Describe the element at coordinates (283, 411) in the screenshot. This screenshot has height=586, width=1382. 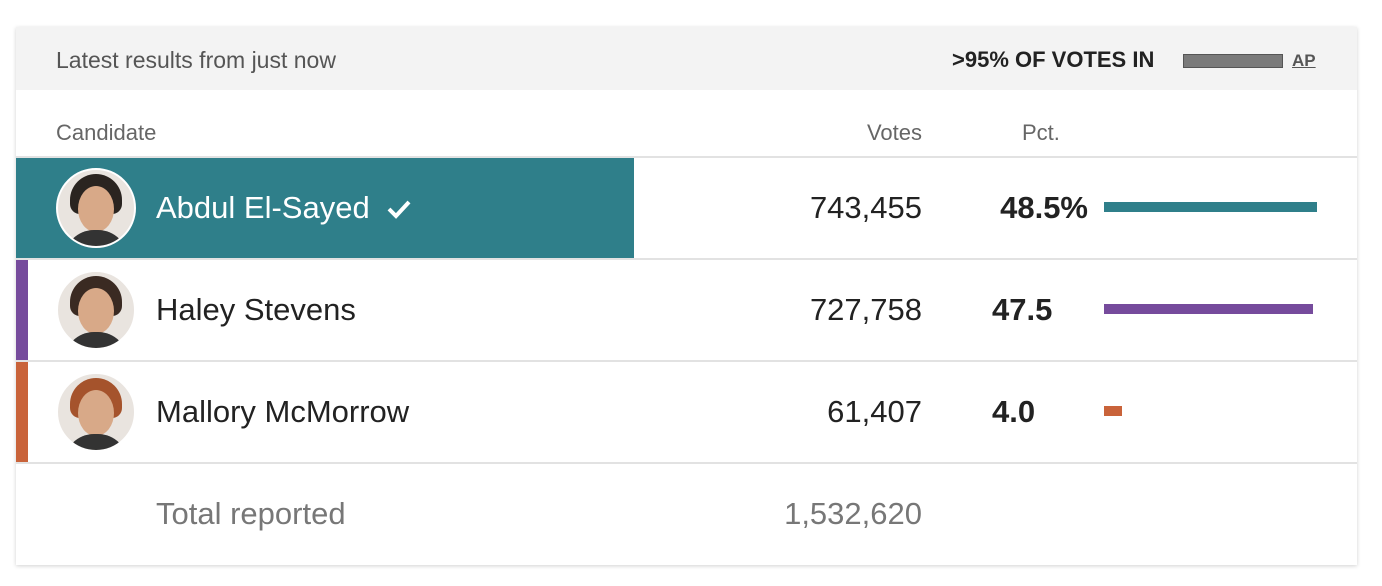
I see `candidate-name: Mallory McMorrow` at that location.